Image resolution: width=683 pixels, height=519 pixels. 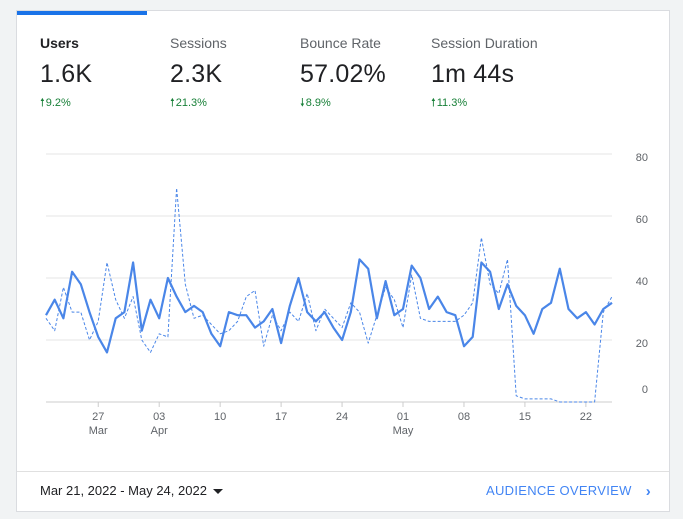 I want to click on x-tick-month-label: Mar, so click(x=98, y=431).